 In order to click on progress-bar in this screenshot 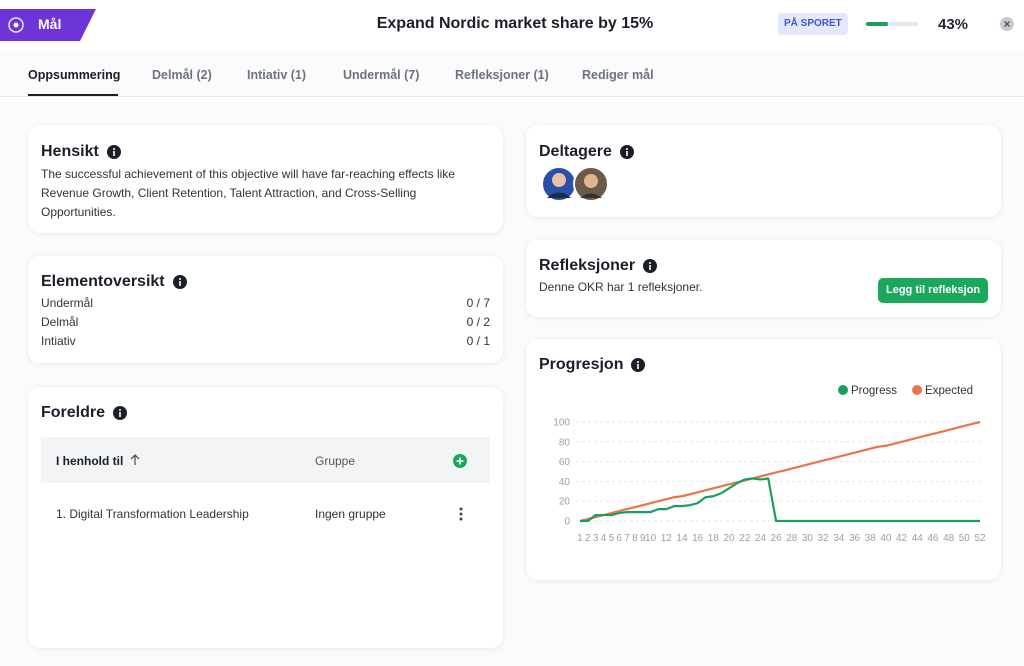, I will do `click(877, 24)`.